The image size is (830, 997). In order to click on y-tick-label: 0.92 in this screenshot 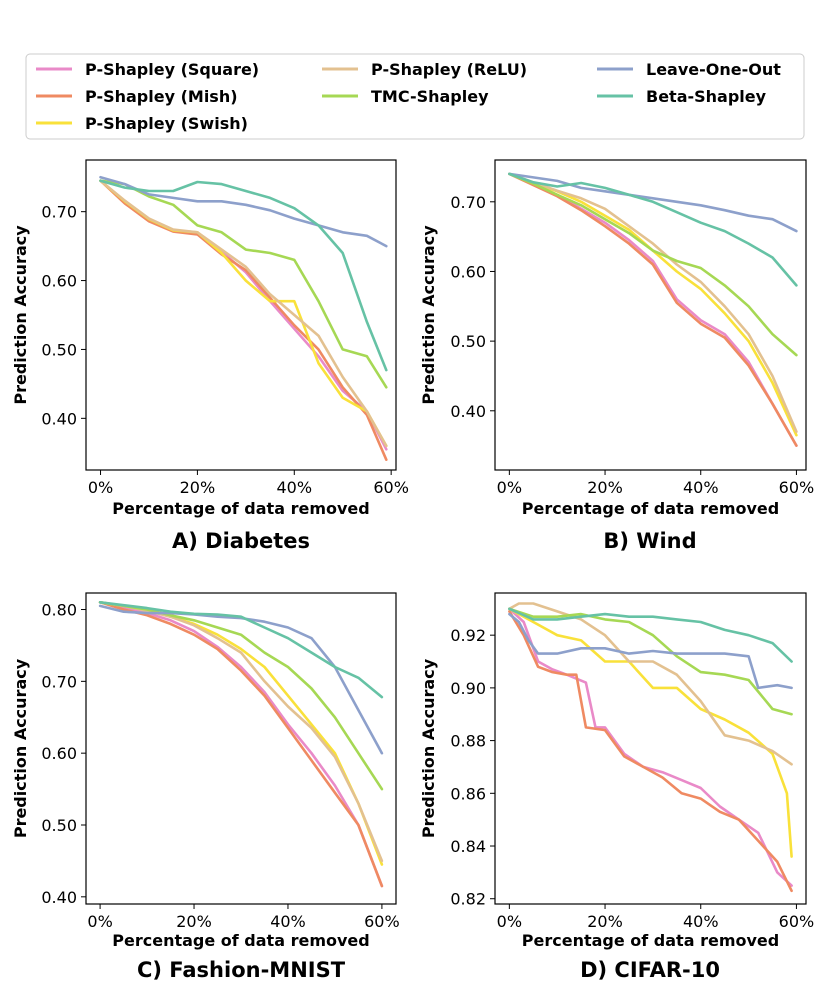, I will do `click(468, 635)`.